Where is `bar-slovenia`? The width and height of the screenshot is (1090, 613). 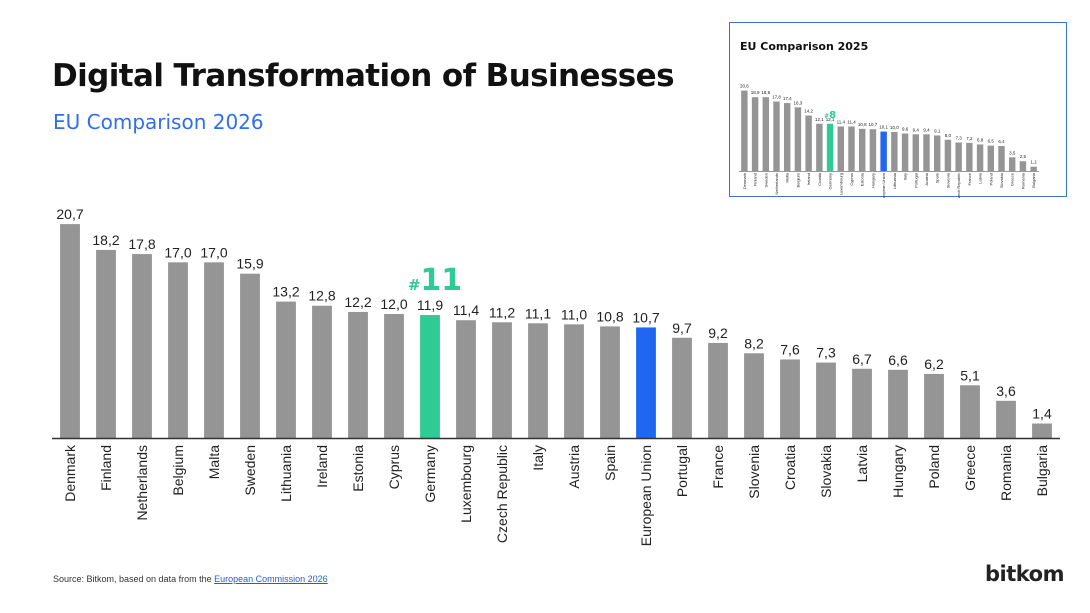 bar-slovenia is located at coordinates (948, 155).